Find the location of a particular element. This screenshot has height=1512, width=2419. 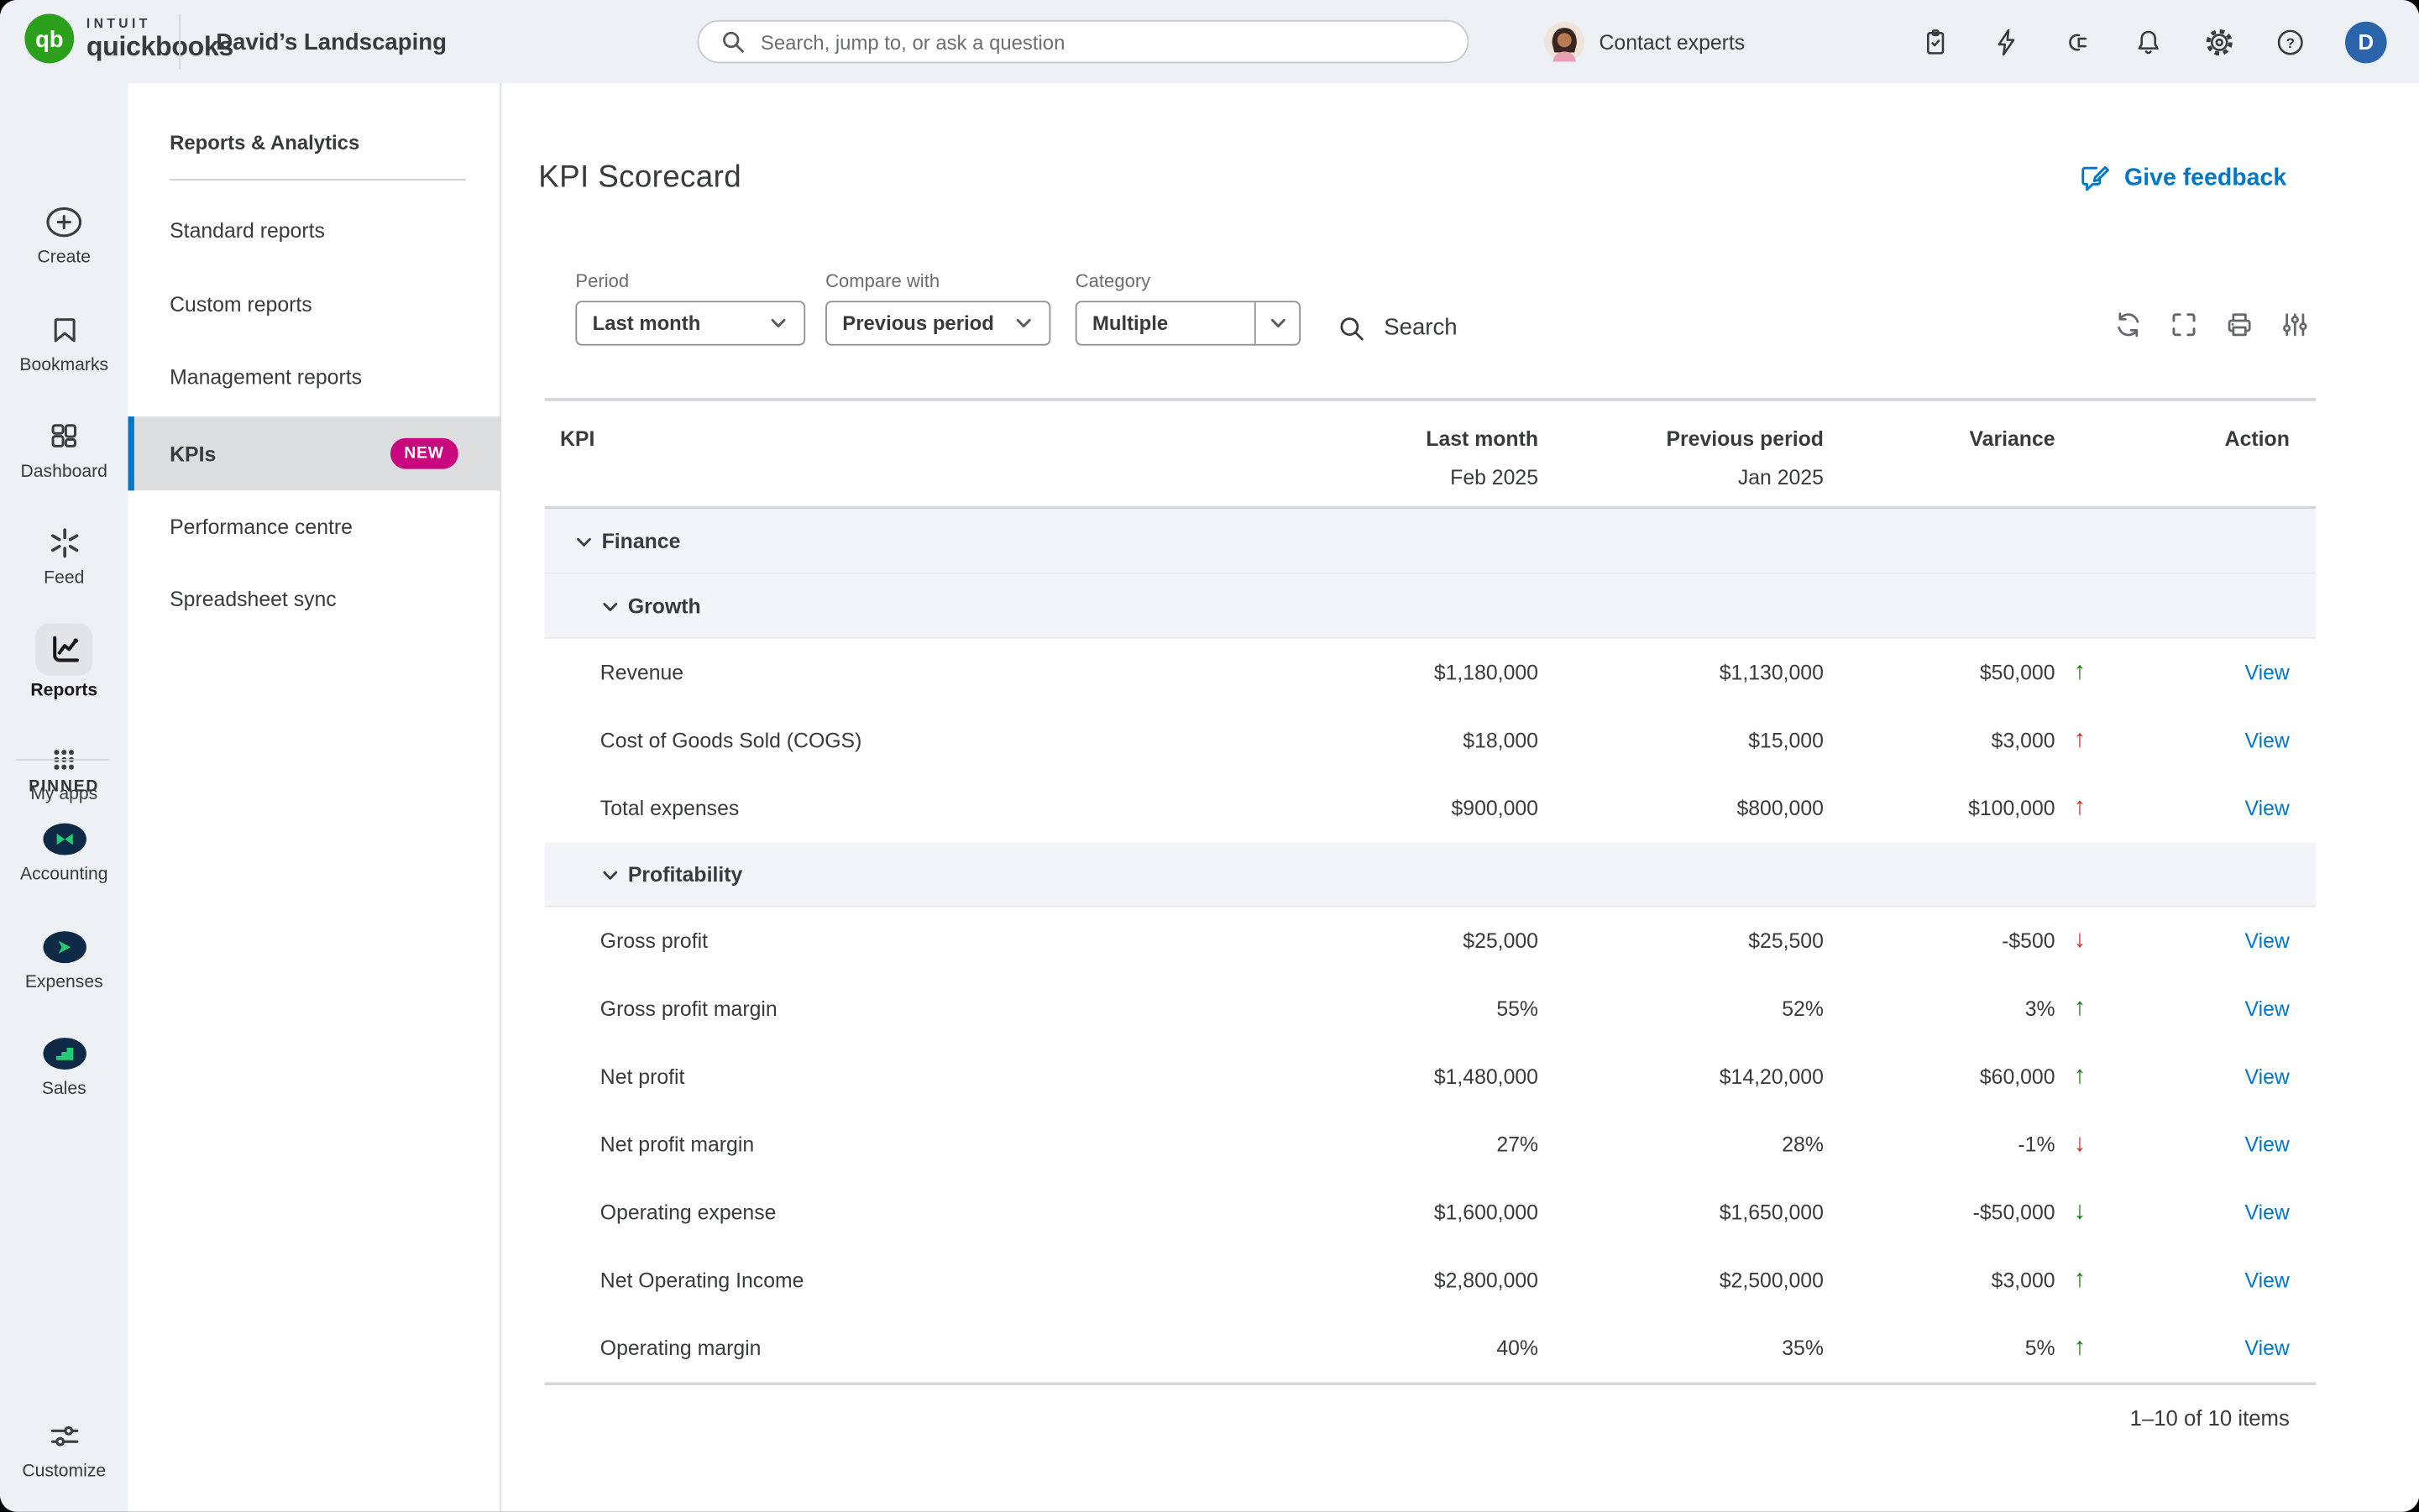

column-header-variance: Variance is located at coordinates (2012, 438).